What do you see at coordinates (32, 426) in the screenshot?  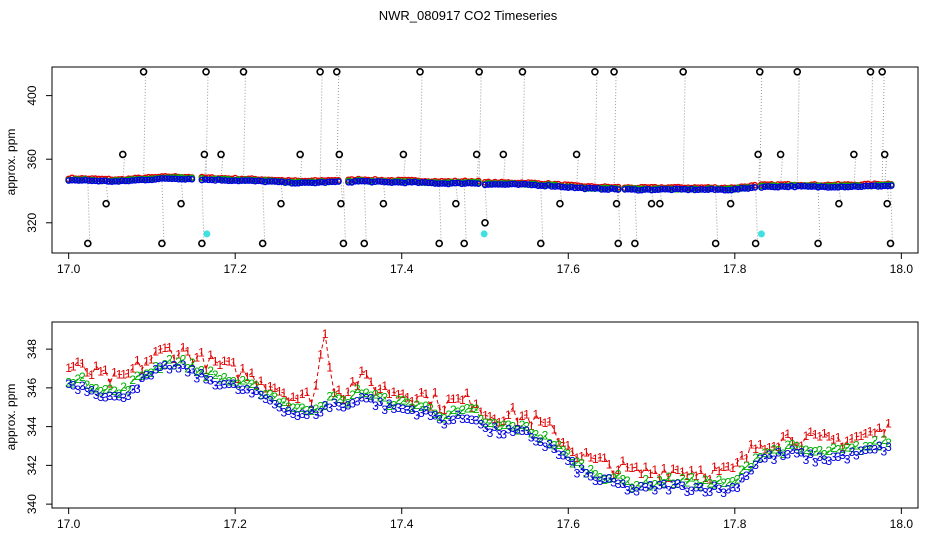 I see `bottom-ytick-label: 344` at bounding box center [32, 426].